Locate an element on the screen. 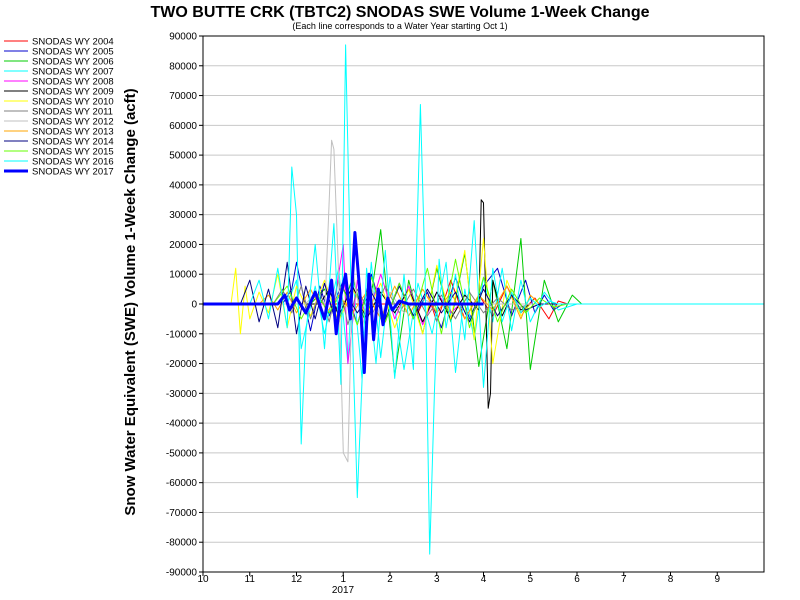 The image size is (800, 600). x-axis-ticks: 10 11 12 1 2 3 4 5 6 7 8 9 is located at coordinates (458, 578).